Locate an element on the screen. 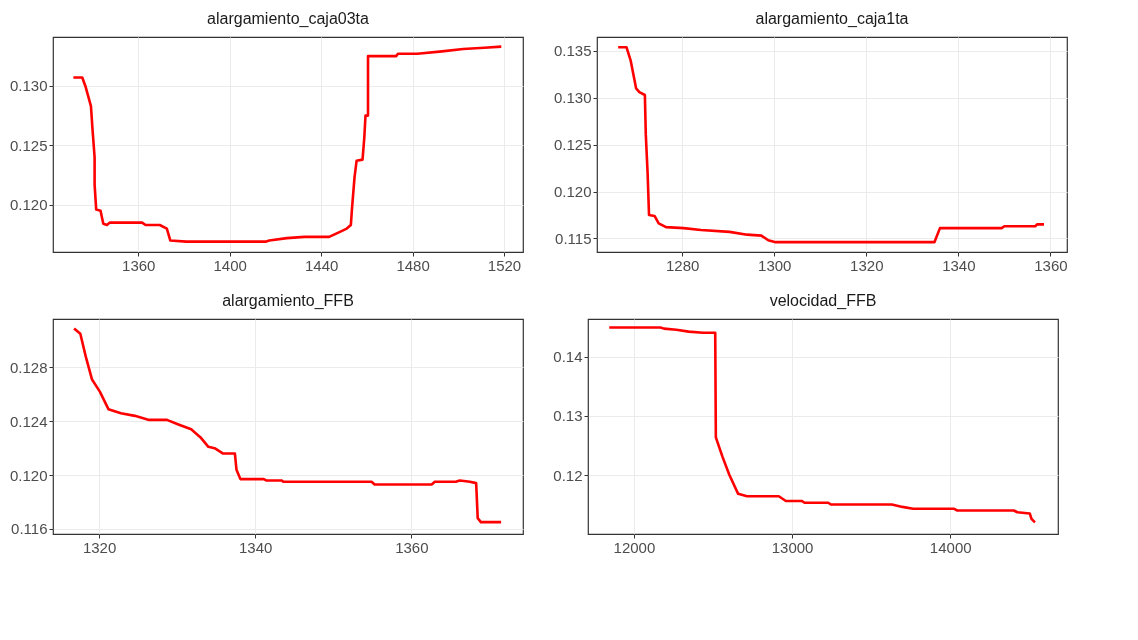 This screenshot has height=640, width=1138. chart-title: alargamiento_caja1ta is located at coordinates (832, 19).